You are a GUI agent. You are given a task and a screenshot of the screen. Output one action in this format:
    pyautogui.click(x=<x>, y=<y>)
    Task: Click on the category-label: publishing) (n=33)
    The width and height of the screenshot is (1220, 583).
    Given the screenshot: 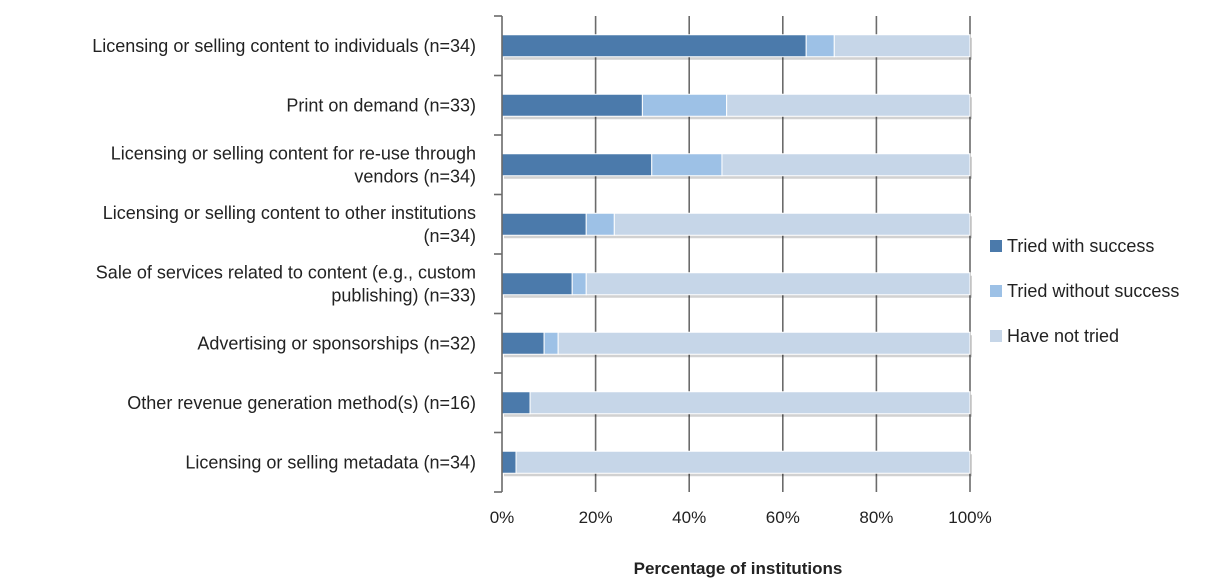 What is the action you would take?
    pyautogui.click(x=403, y=295)
    